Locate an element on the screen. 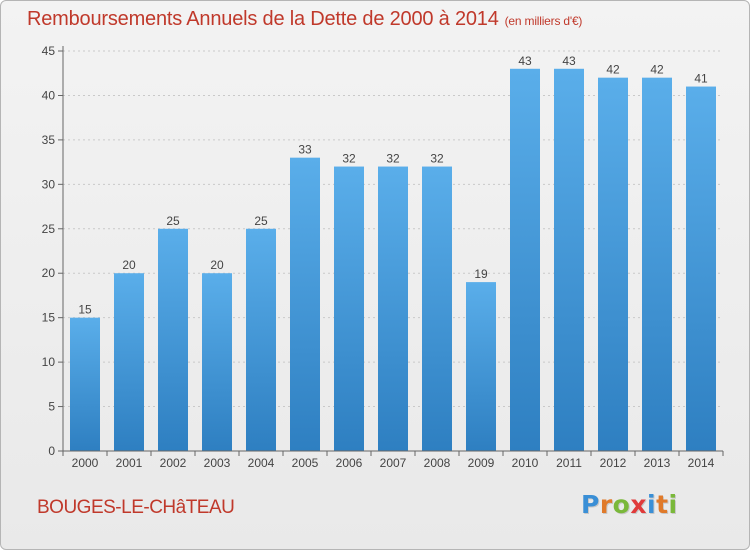 The image size is (750, 550). bar-2010 is located at coordinates (525, 260).